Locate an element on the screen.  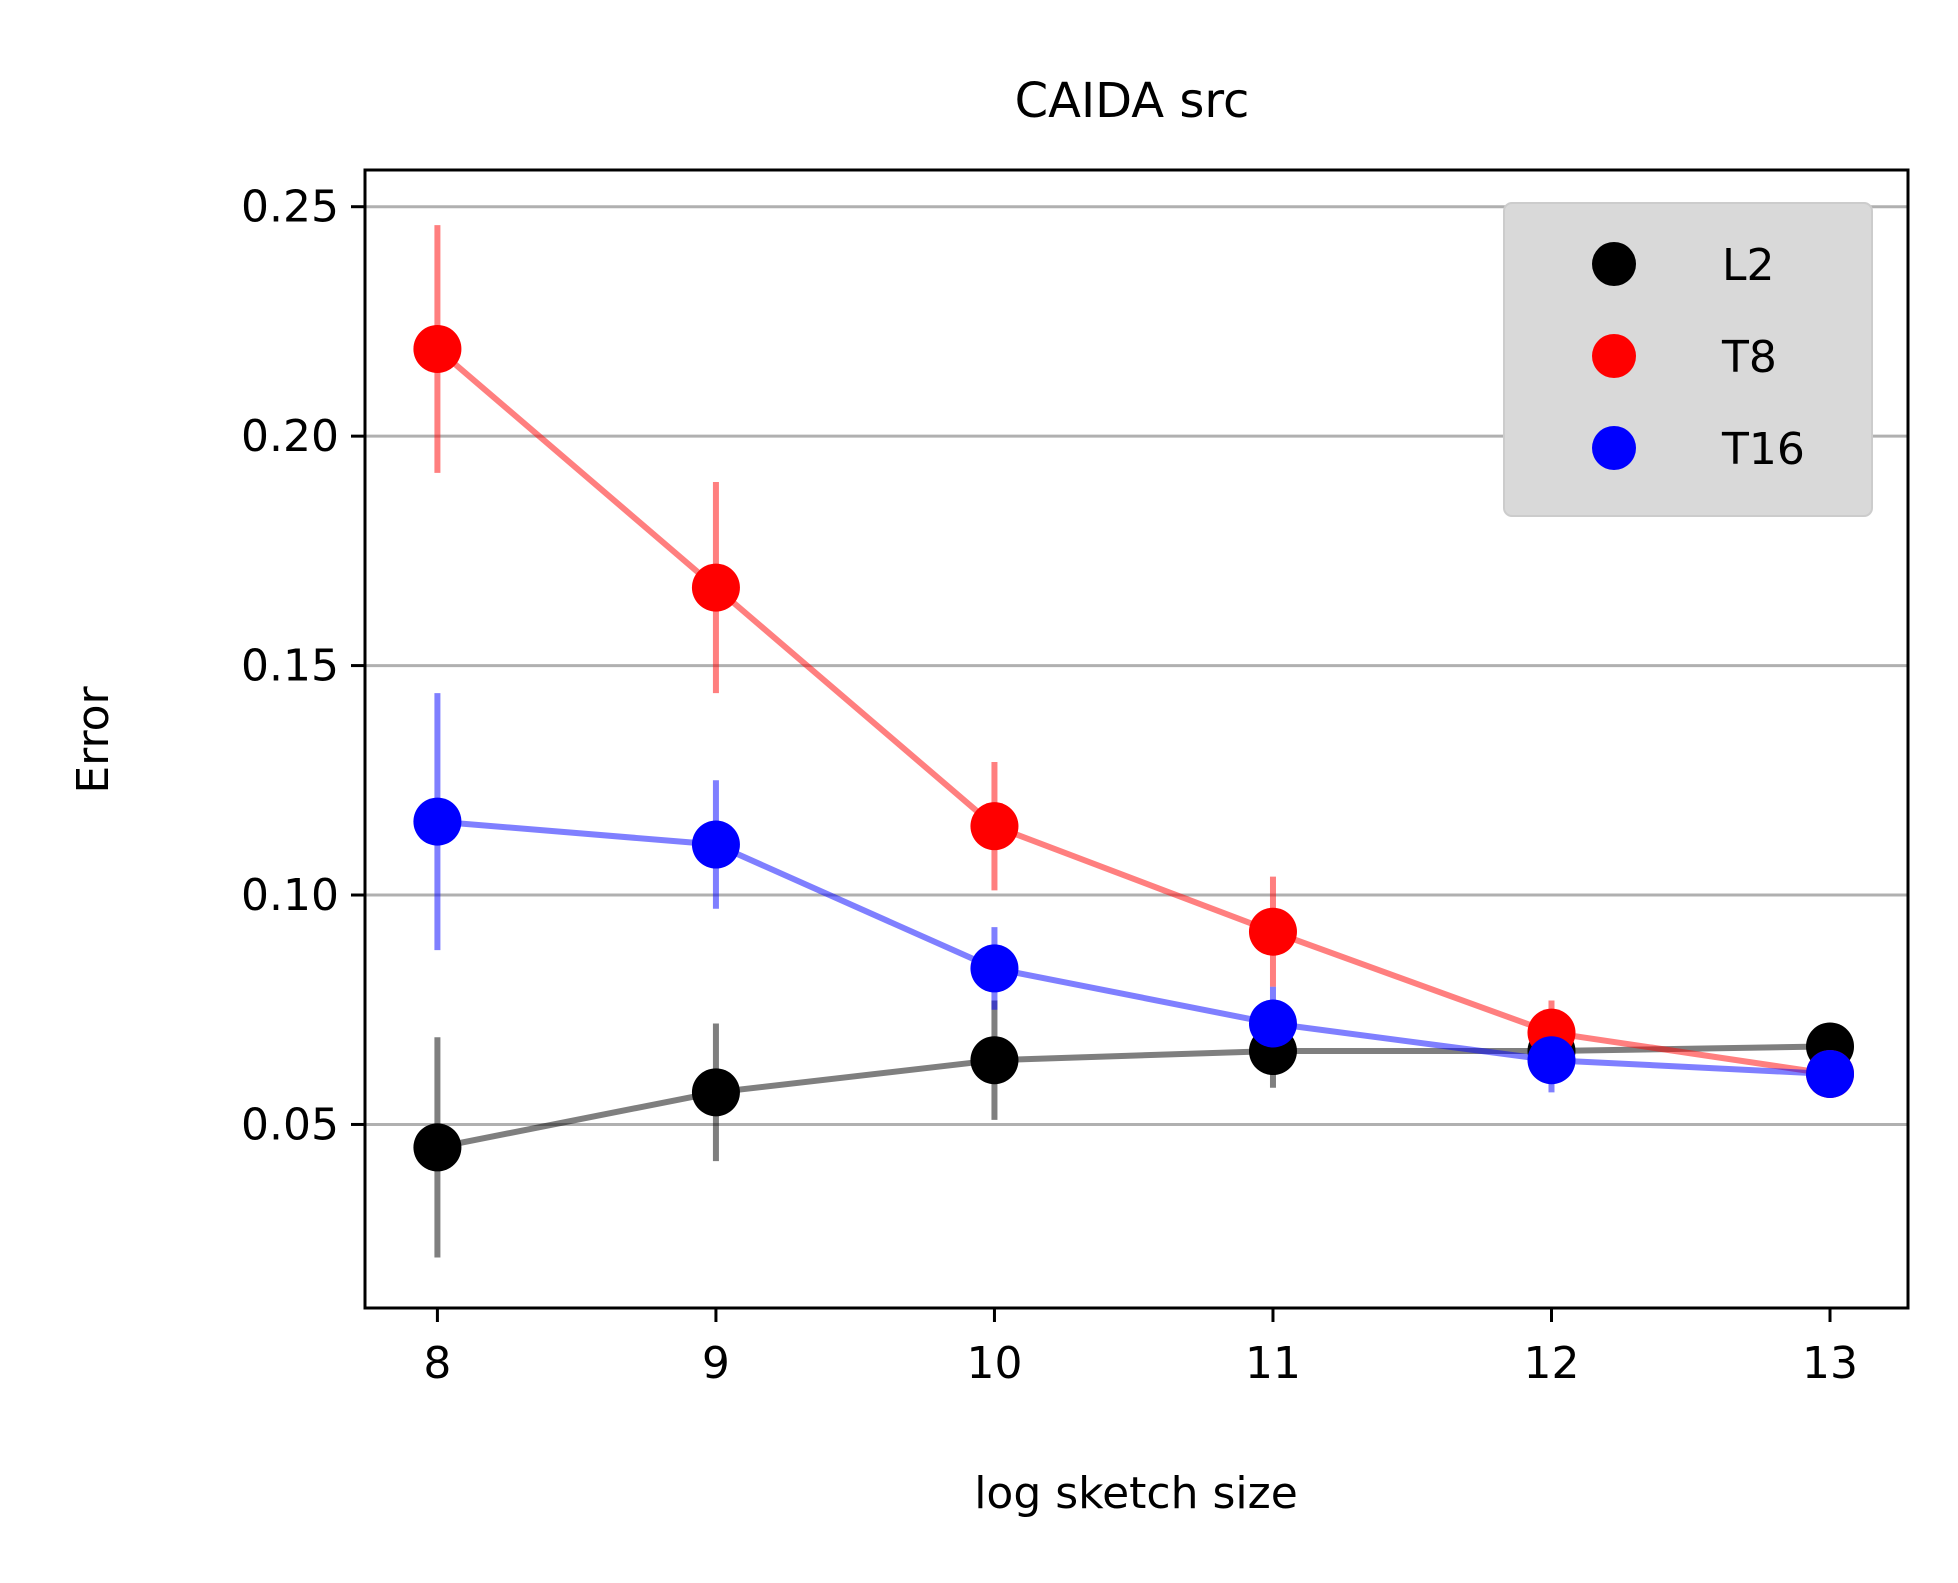
y-tick-label: 0.05 is located at coordinates (290, 1124).